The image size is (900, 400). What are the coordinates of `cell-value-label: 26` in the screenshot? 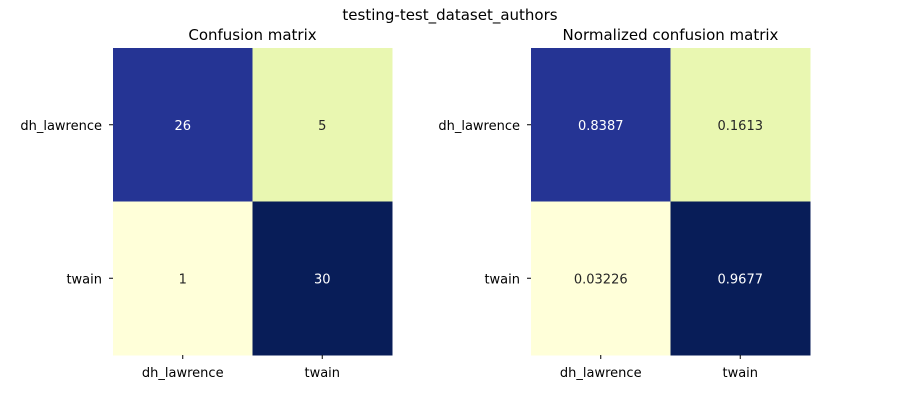 It's located at (182, 126).